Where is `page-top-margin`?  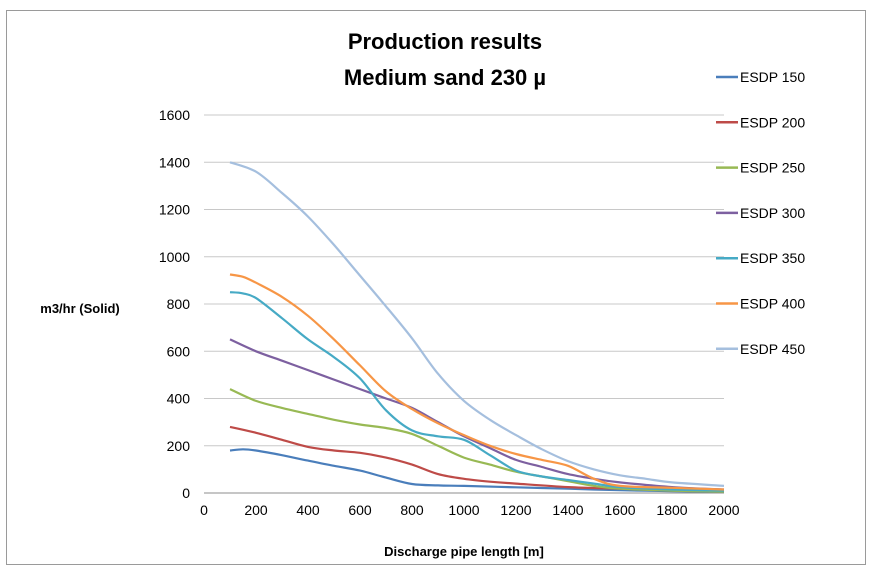
page-top-margin is located at coordinates (436, 5).